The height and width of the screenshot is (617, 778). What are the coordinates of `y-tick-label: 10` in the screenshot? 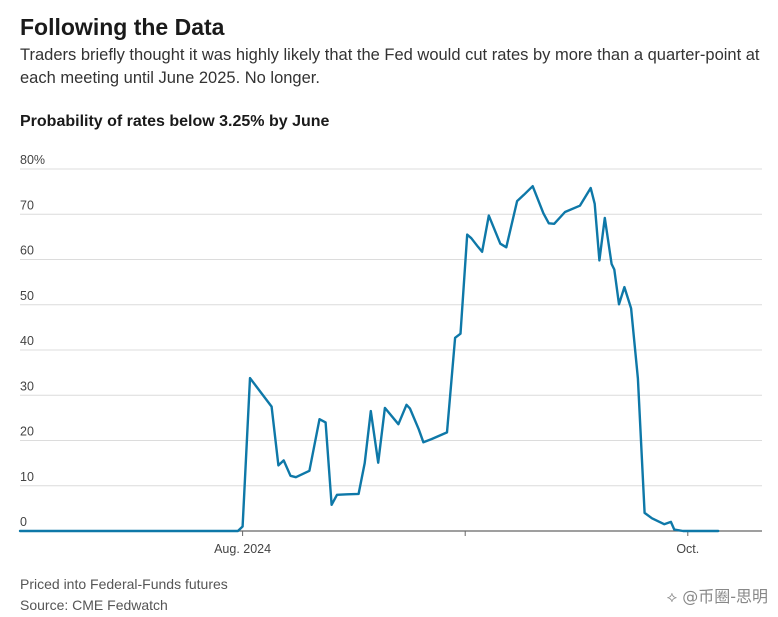 It's located at (27, 477).